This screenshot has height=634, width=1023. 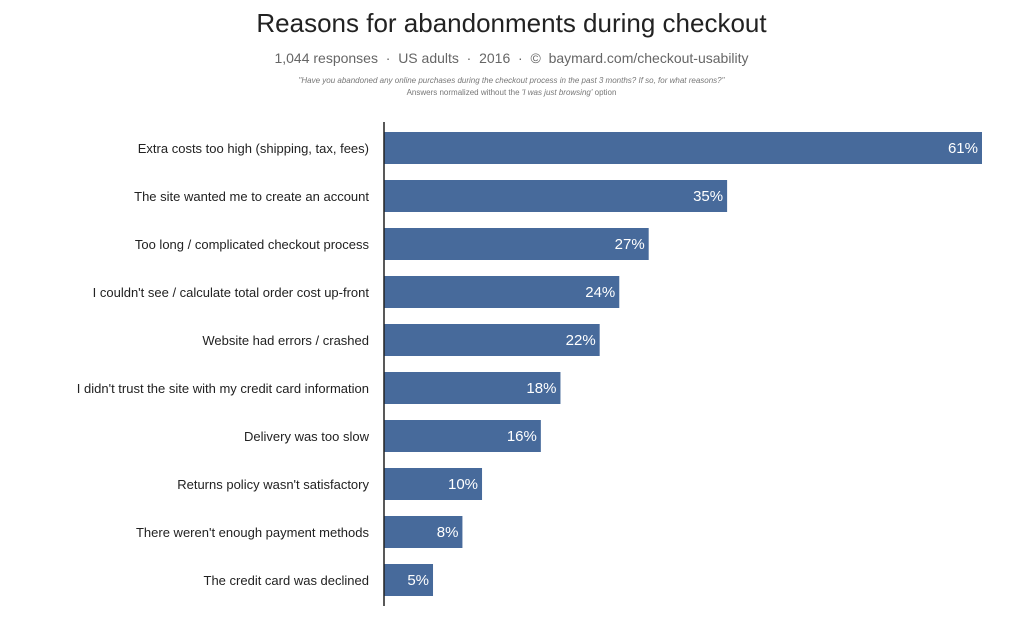 I want to click on category-label: Website had errors / crashed, so click(x=285, y=340).